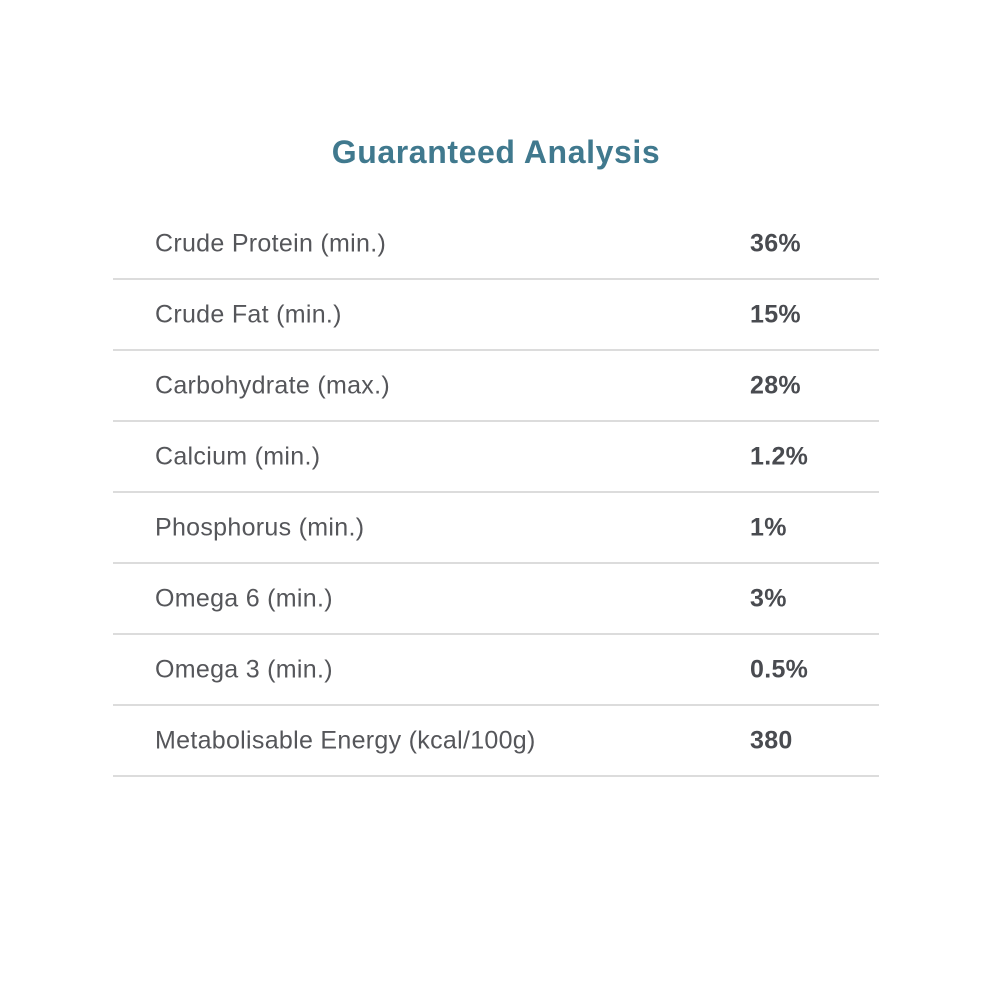 Image resolution: width=1000 pixels, height=1000 pixels. I want to click on nutrient-label: Omega 6 (min.), so click(244, 598).